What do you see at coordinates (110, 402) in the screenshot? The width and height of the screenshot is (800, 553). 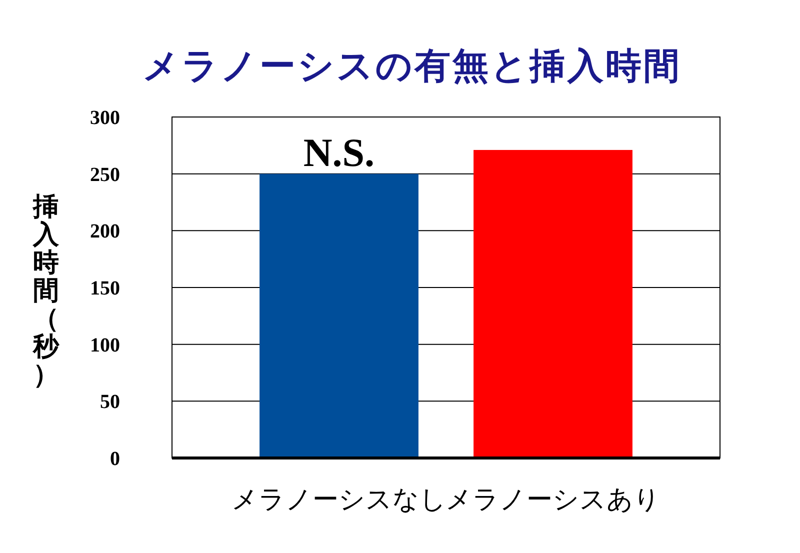 I see `y-tick-label: 50` at bounding box center [110, 402].